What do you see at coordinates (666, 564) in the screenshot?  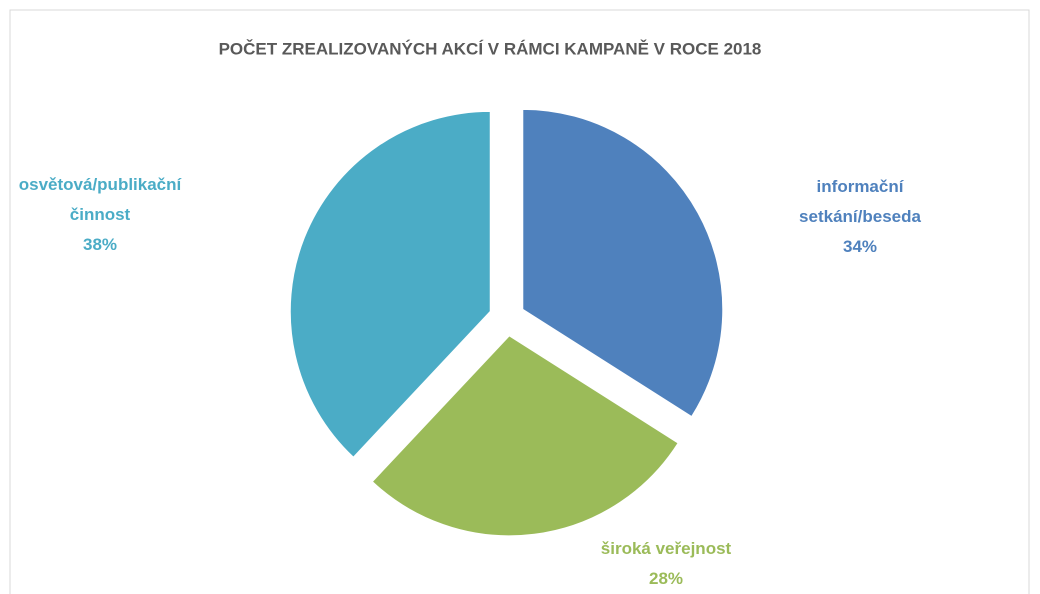 I see `data-label: široká veřejnost 28%` at bounding box center [666, 564].